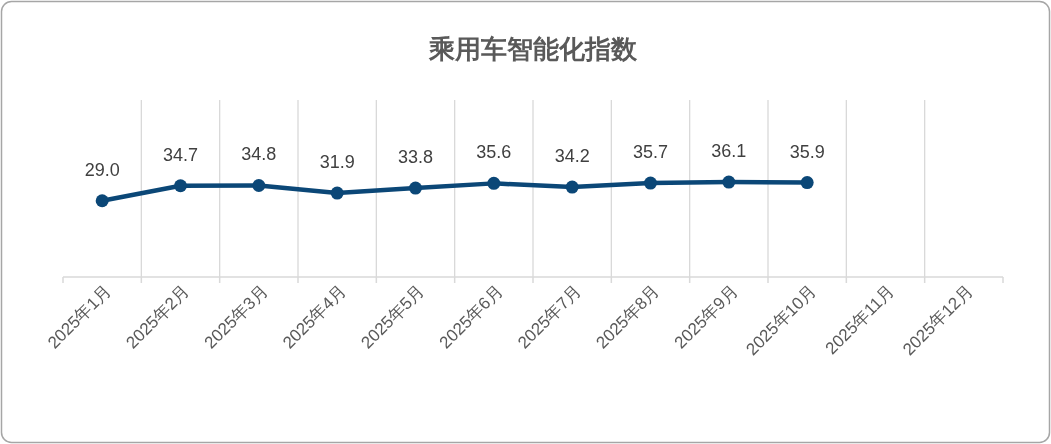 This screenshot has width=1051, height=444. I want to click on data-label: 34.2, so click(572, 156).